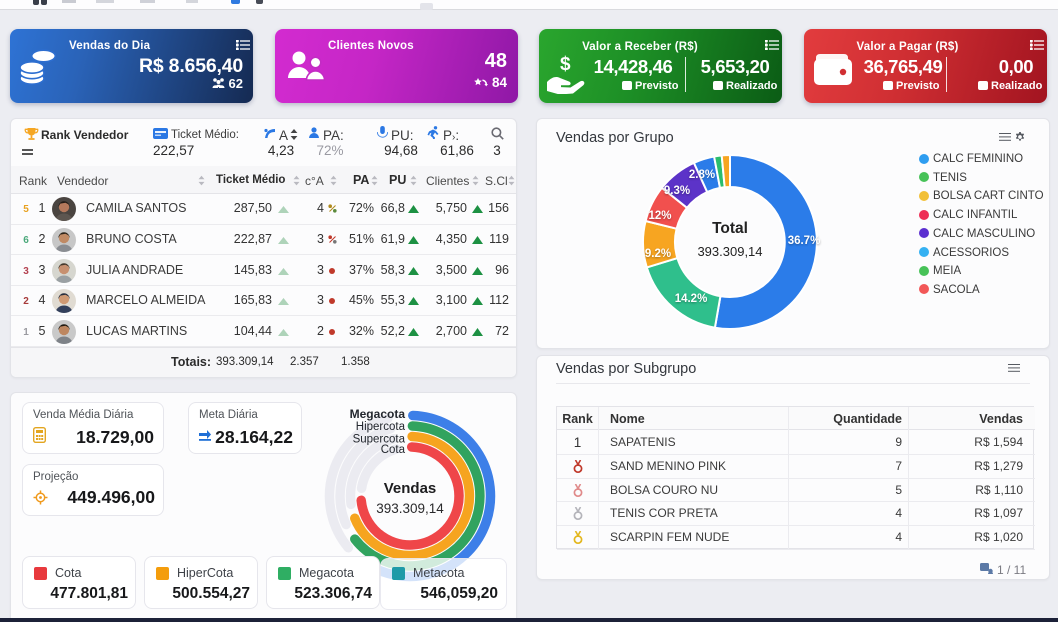  Describe the element at coordinates (410, 488) in the screenshot. I see `svg-text: Vendas` at that location.